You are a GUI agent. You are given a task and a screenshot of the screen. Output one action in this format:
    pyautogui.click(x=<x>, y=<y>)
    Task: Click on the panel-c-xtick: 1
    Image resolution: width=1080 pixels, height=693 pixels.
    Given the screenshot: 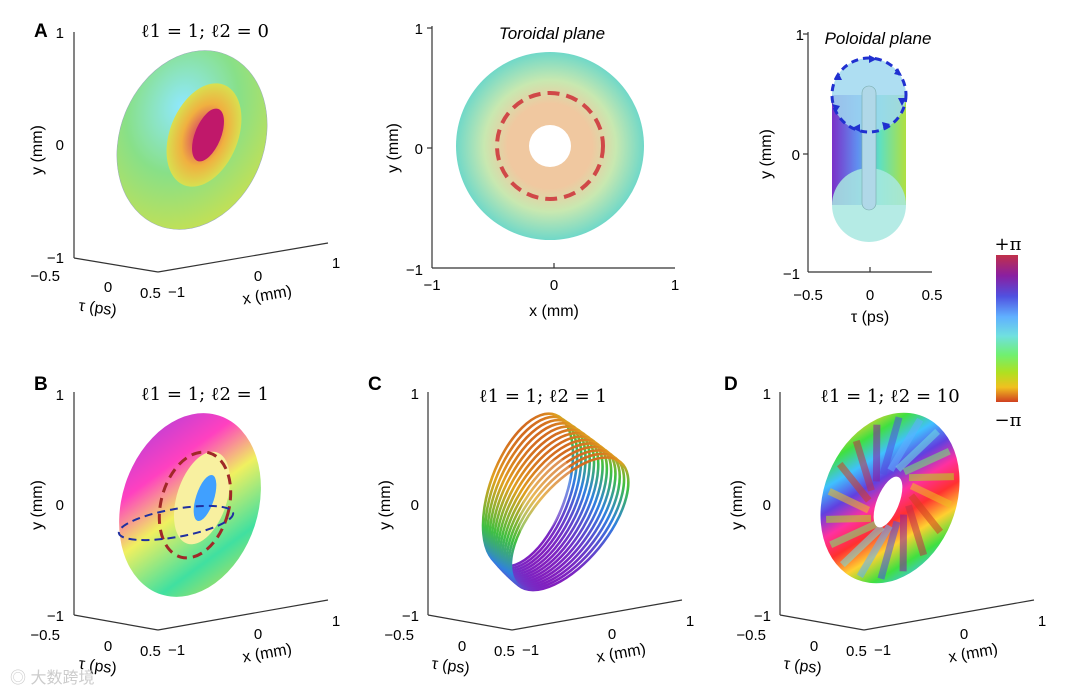 What is the action you would take?
    pyautogui.click(x=690, y=621)
    